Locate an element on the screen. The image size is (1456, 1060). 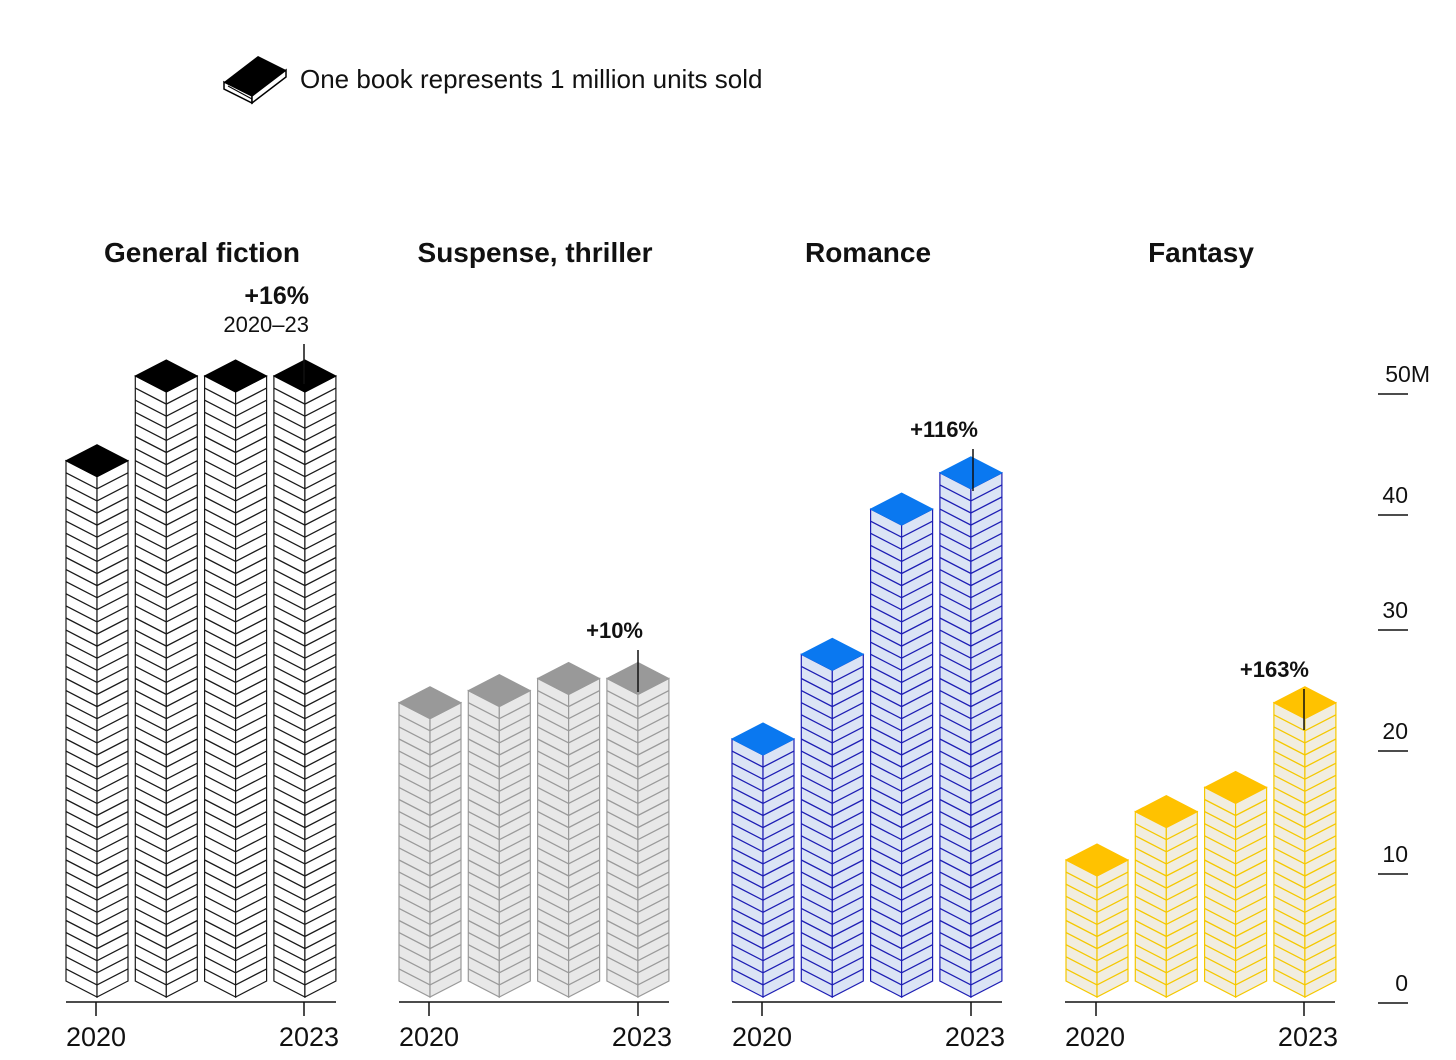
stack-fantasy-2020 is located at coordinates (1097, 920).